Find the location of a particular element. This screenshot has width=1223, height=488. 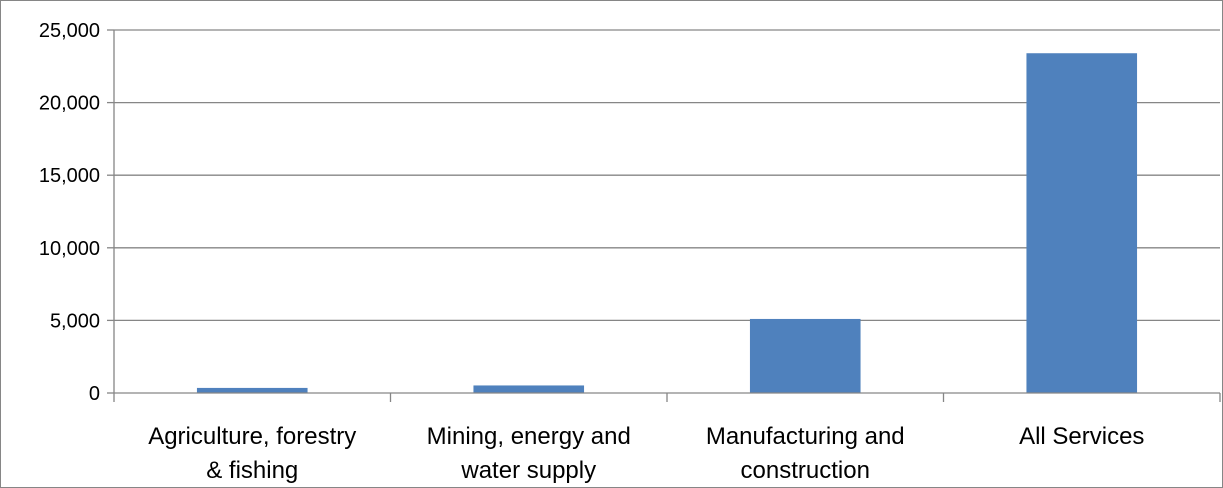

y-tick-label: 15,000 is located at coordinates (69, 176).